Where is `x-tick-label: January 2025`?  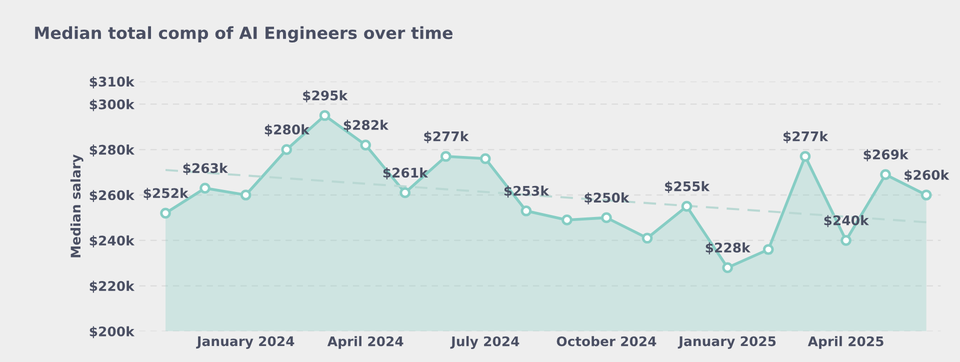 x-tick-label: January 2025 is located at coordinates (727, 342).